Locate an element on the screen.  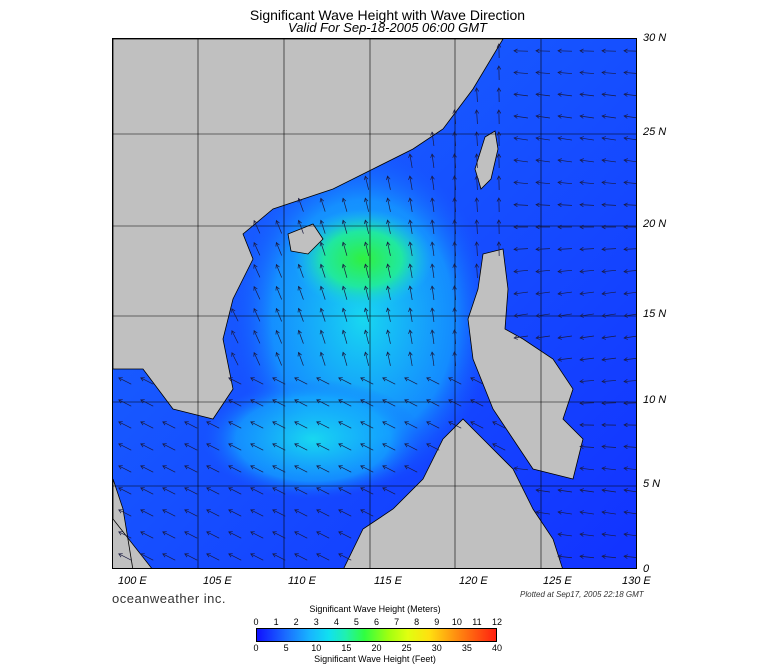
colorbar-feet-tick: 0 is located at coordinates (256, 648).